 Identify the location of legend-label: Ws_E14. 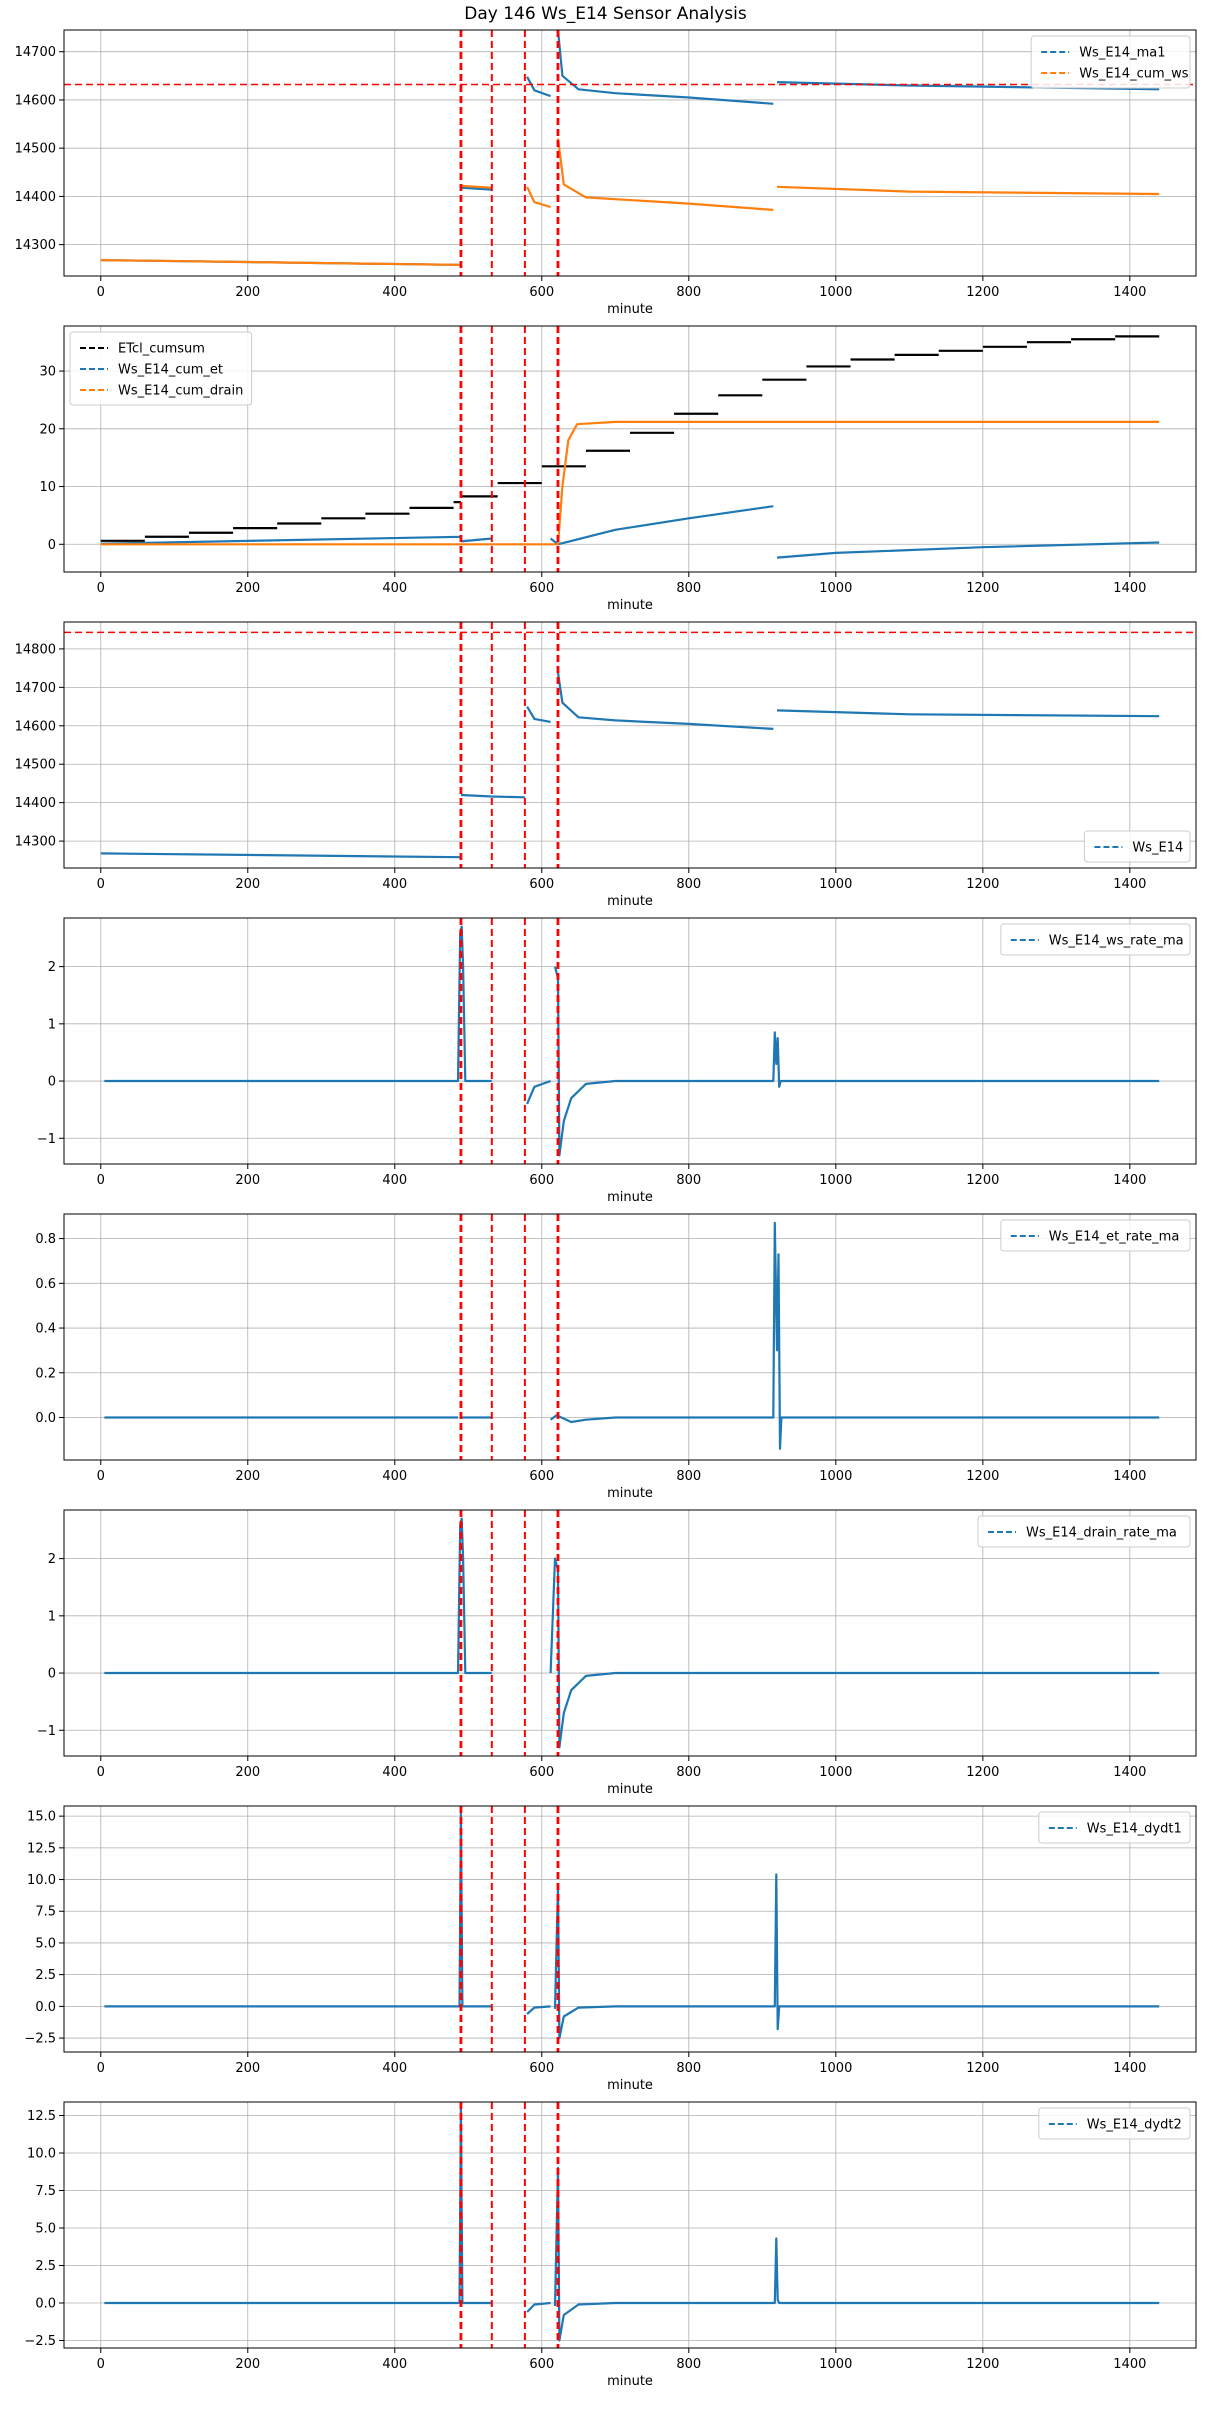
(1157, 848).